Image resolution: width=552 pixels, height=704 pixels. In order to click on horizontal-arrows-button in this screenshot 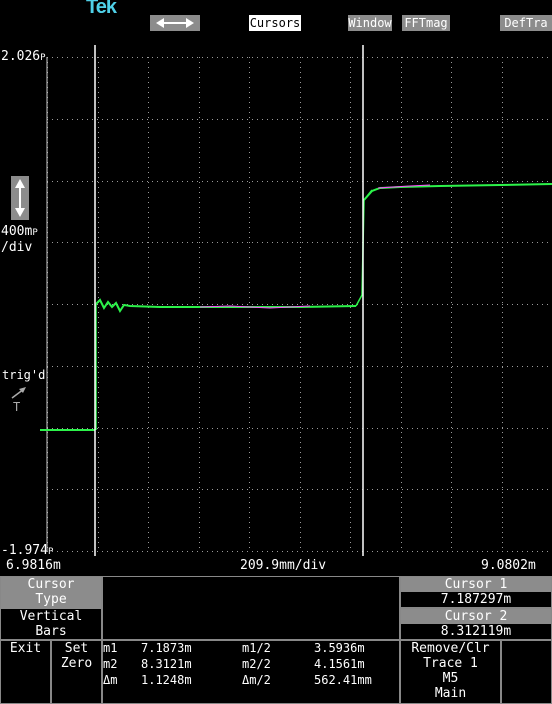, I will do `click(175, 23)`.